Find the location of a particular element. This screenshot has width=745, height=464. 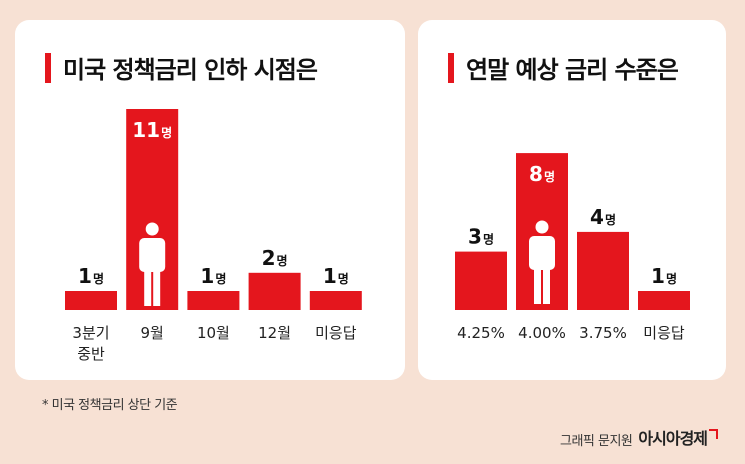

title-row: 미국 정책금리 인하 시점은 is located at coordinates (181, 67).